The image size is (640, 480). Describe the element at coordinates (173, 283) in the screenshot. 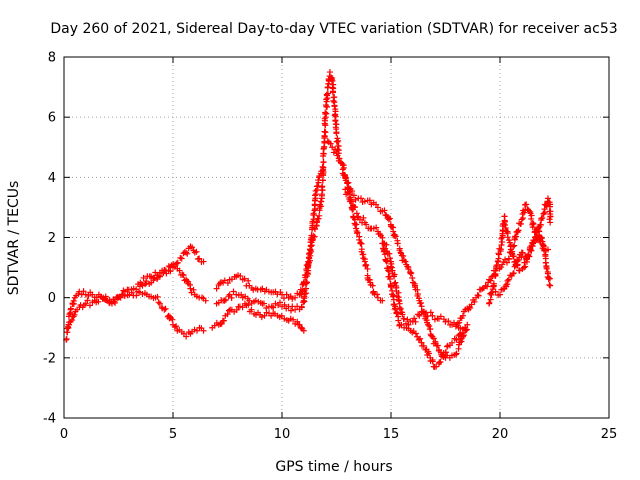

I see `series-track-c` at that location.